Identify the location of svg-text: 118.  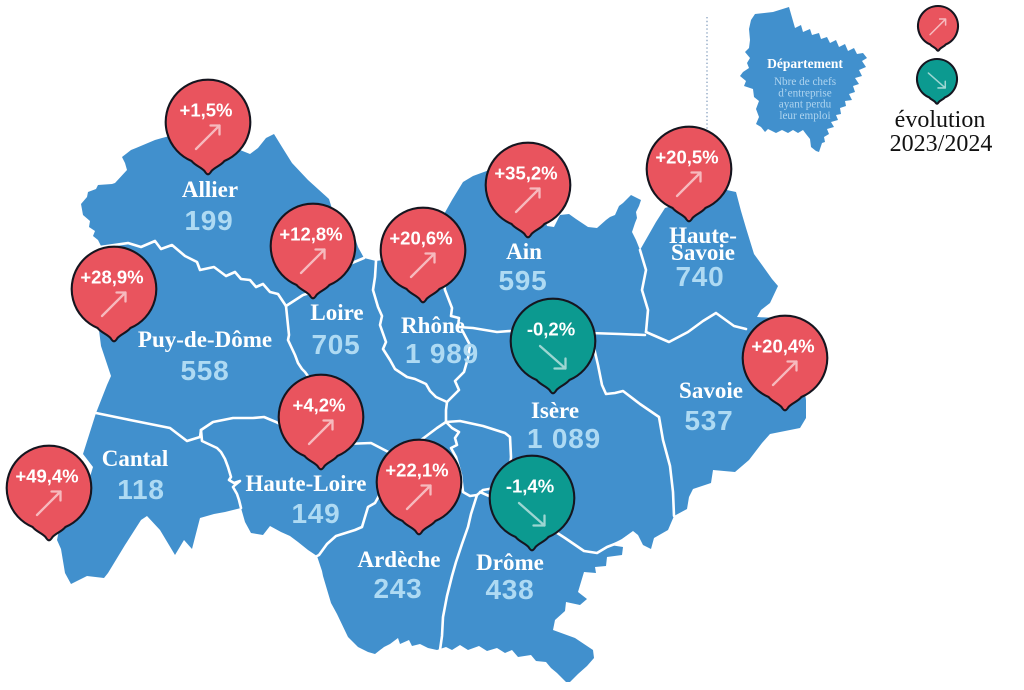
(141, 489).